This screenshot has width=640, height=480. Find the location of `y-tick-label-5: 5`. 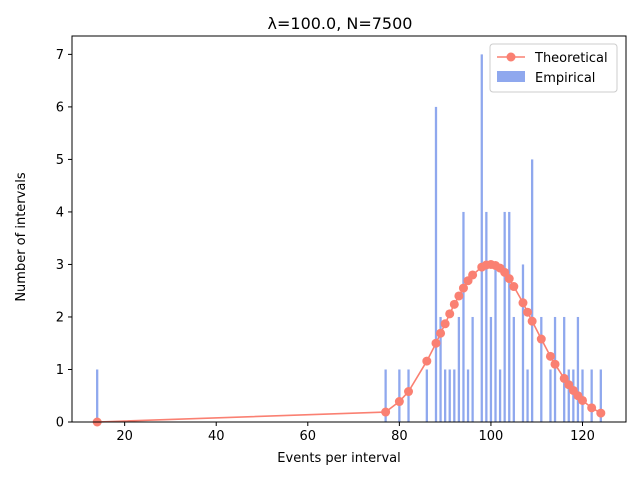

y-tick-label-5: 5 is located at coordinates (60, 160).